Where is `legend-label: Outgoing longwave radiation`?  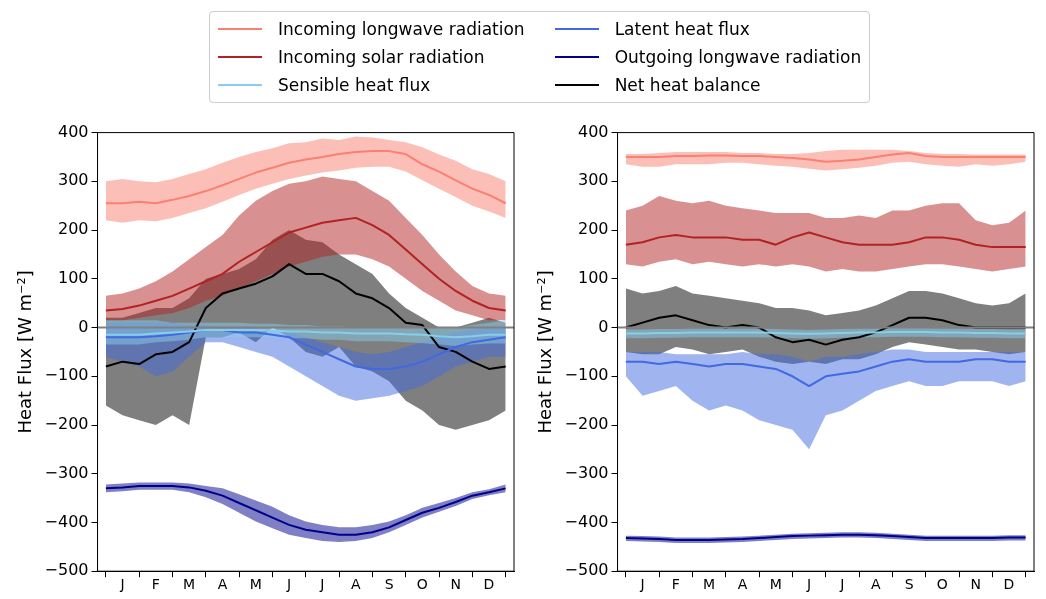 legend-label: Outgoing longwave radiation is located at coordinates (738, 57).